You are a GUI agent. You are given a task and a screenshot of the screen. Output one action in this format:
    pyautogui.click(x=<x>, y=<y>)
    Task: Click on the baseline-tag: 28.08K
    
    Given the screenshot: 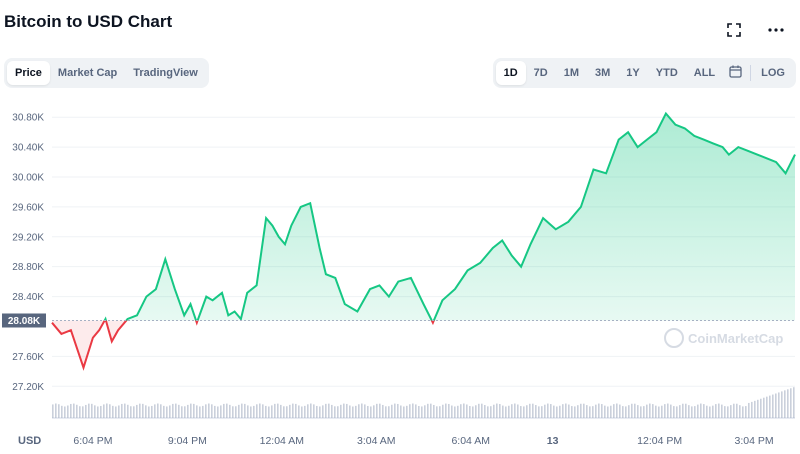 What is the action you would take?
    pyautogui.click(x=24, y=320)
    